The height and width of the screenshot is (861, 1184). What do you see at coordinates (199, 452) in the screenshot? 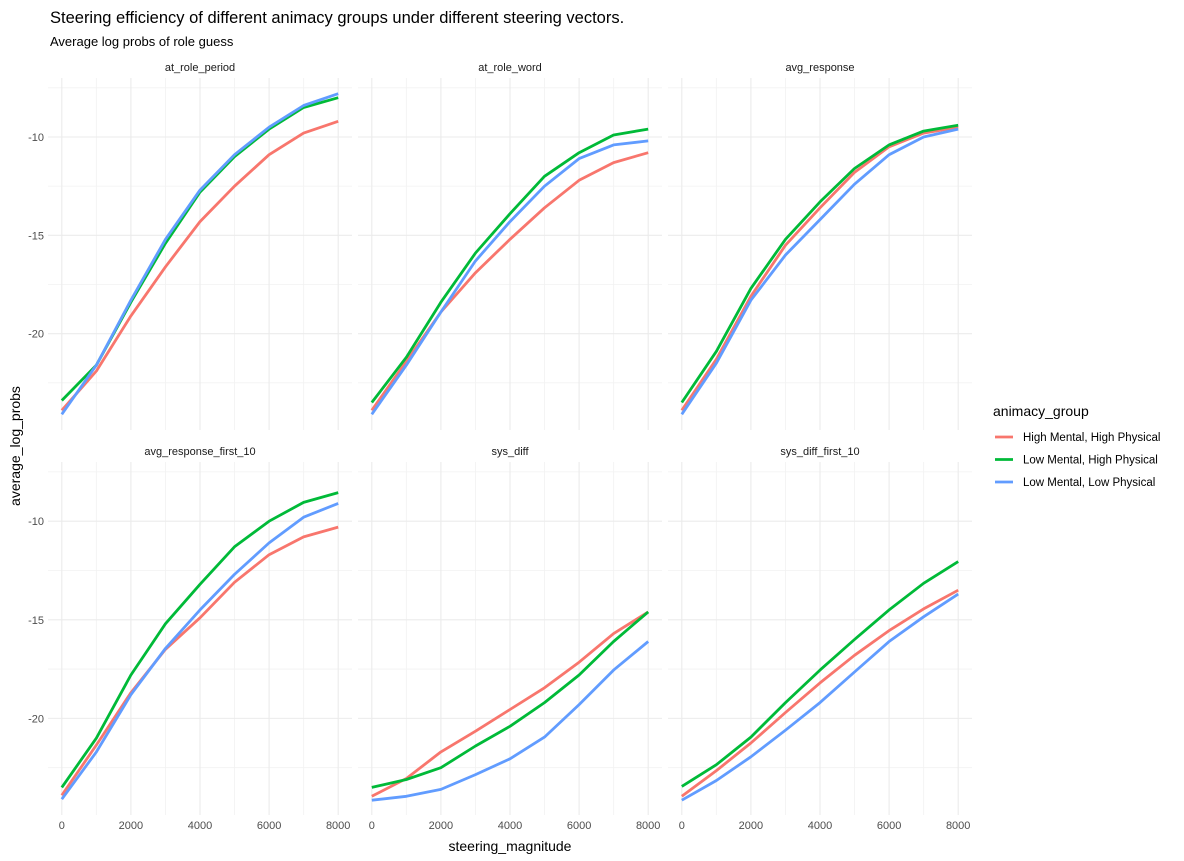
I see `facet-strip-label: avg_response_first_10` at bounding box center [199, 452].